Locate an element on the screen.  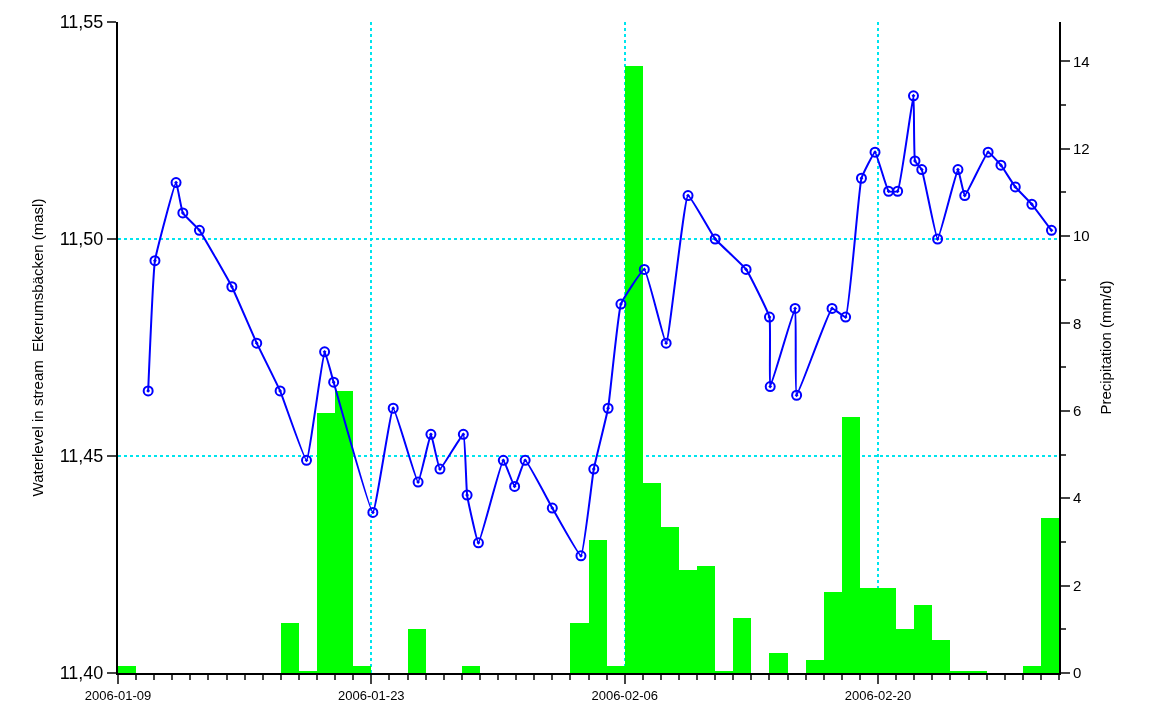
x-tick-label: 2006-01-23 is located at coordinates (371, 695).